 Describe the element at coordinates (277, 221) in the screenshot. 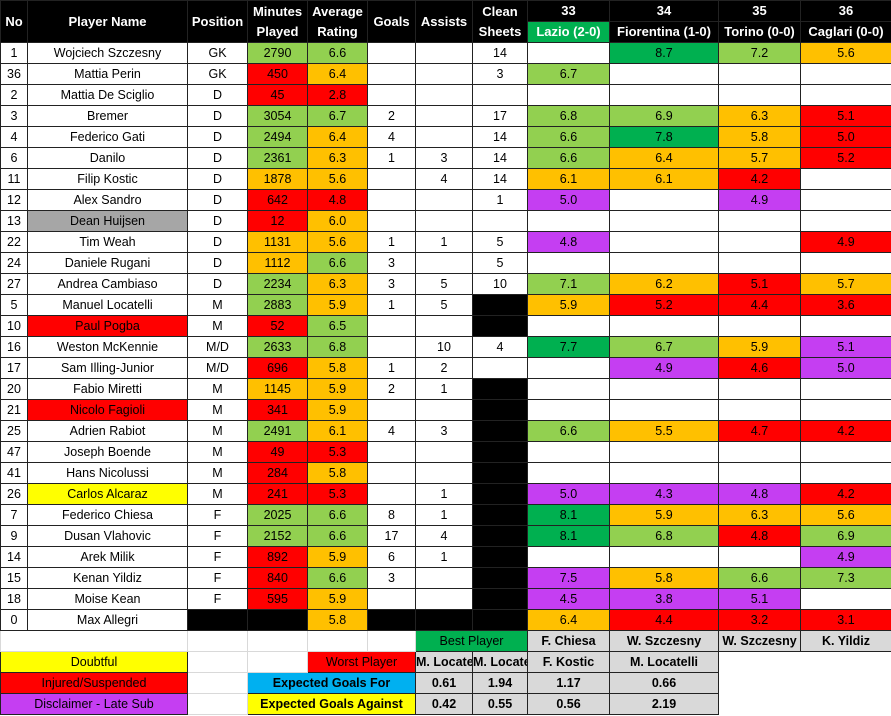

I see `minutes: 12` at that location.